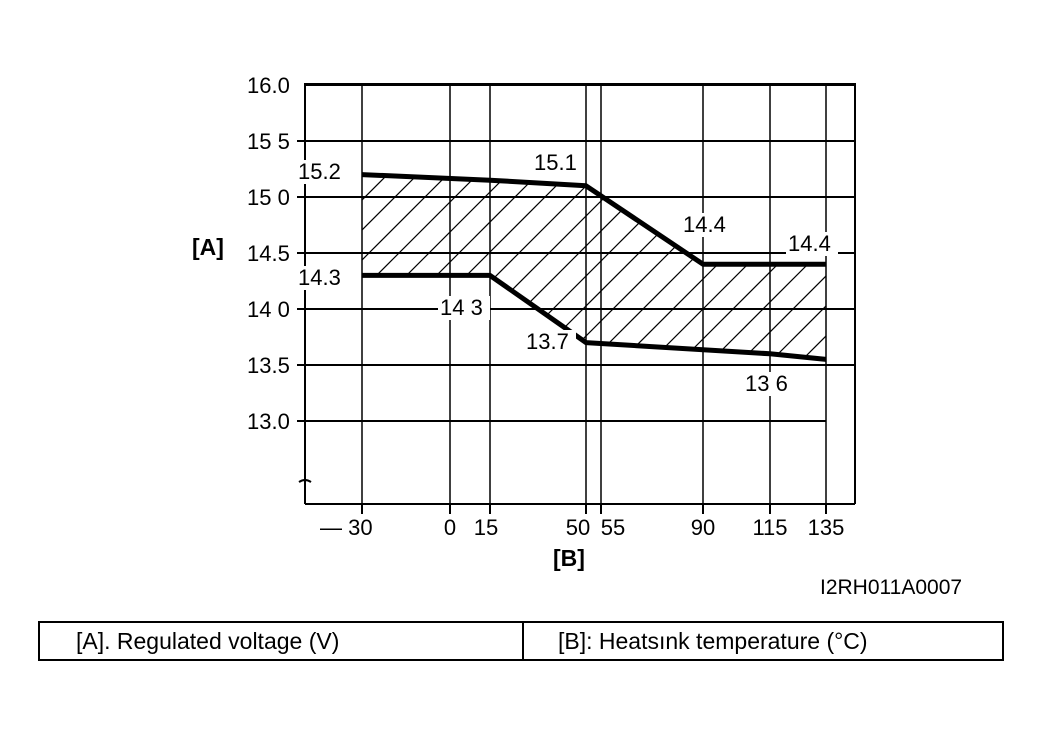  I want to click on x-tick-label: 135, so click(826, 527).